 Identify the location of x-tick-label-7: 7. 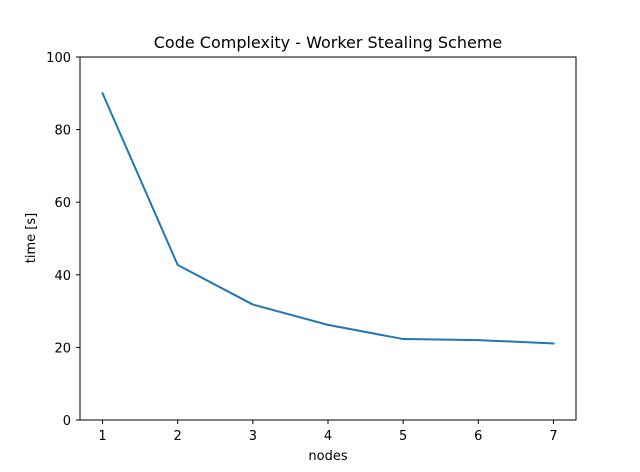
(553, 436).